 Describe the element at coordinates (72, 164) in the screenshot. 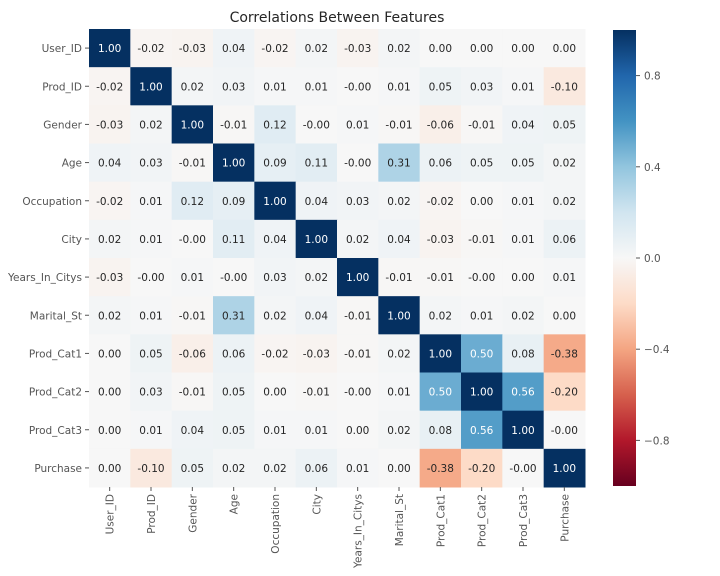

I see `y-tick-label: Age` at that location.